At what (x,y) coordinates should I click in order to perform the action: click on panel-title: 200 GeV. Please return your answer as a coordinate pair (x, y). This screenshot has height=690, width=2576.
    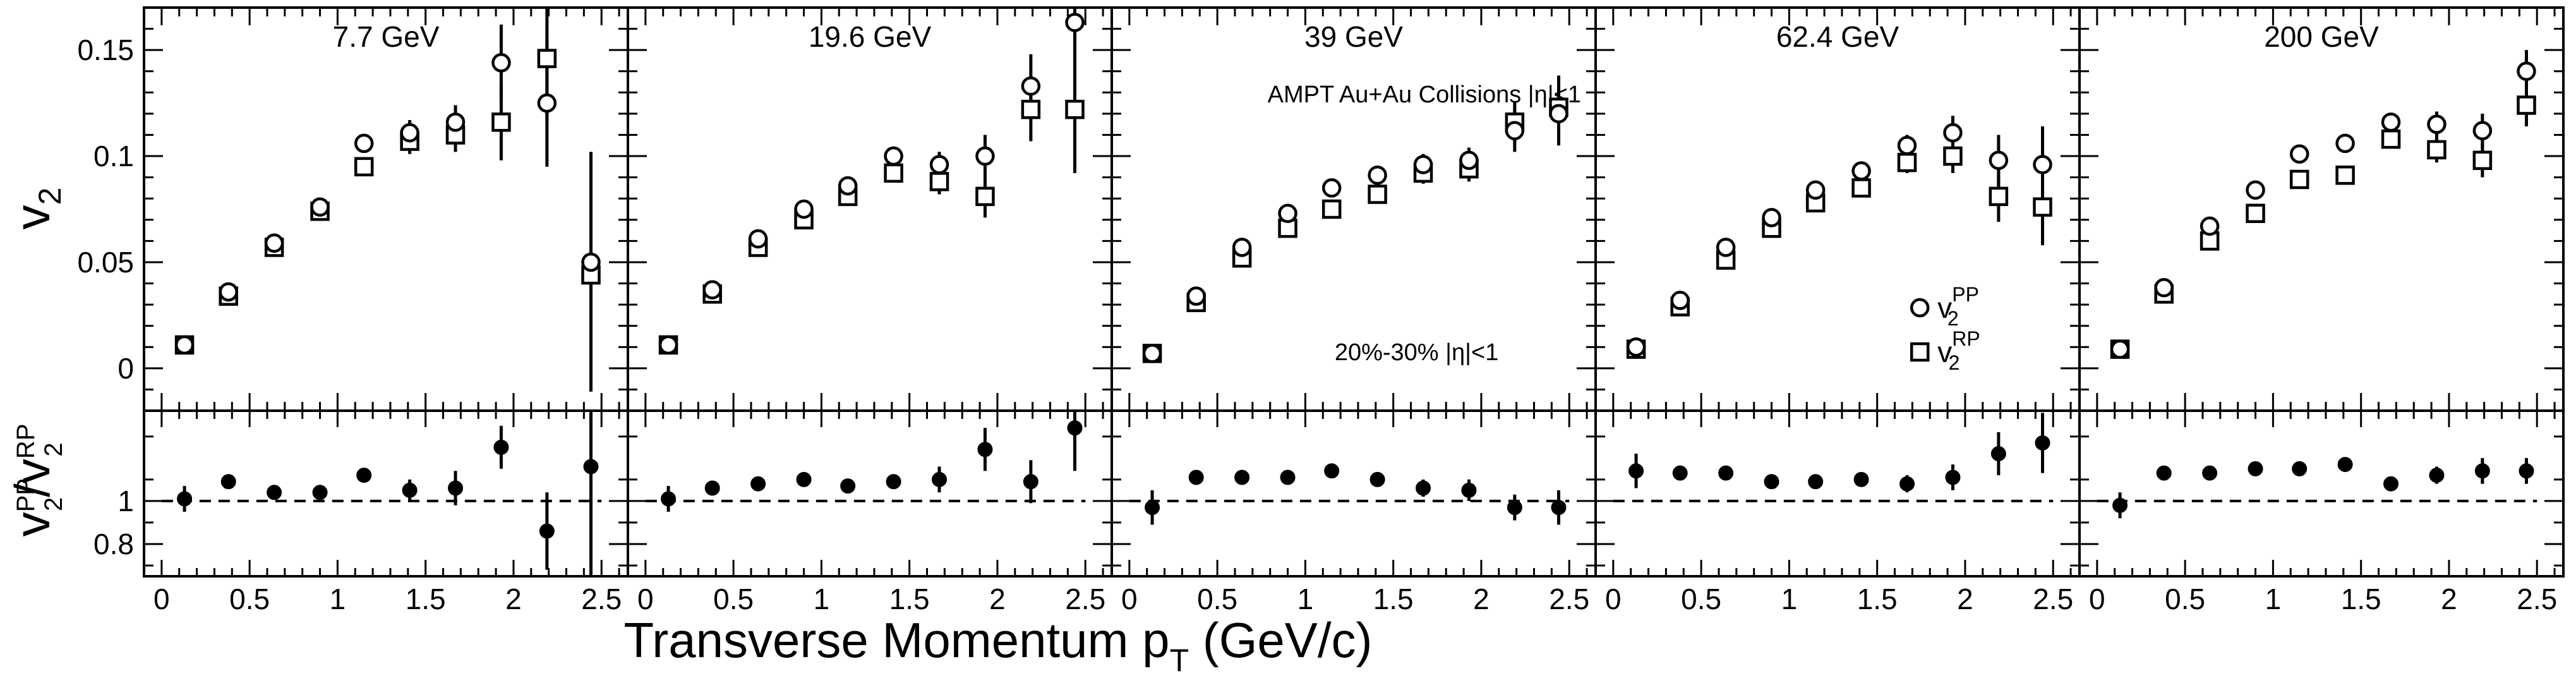
    Looking at the image, I should click on (2321, 36).